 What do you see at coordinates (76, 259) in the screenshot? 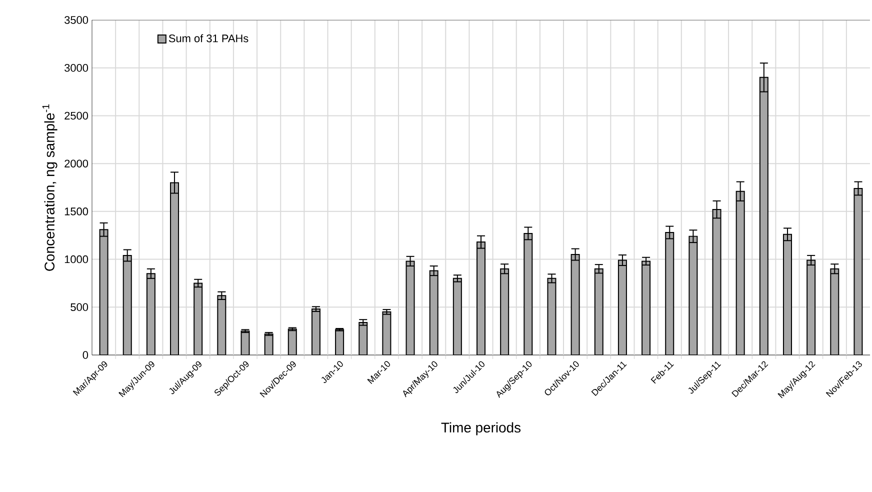
I see `y-tick-label: 1000` at bounding box center [76, 259].